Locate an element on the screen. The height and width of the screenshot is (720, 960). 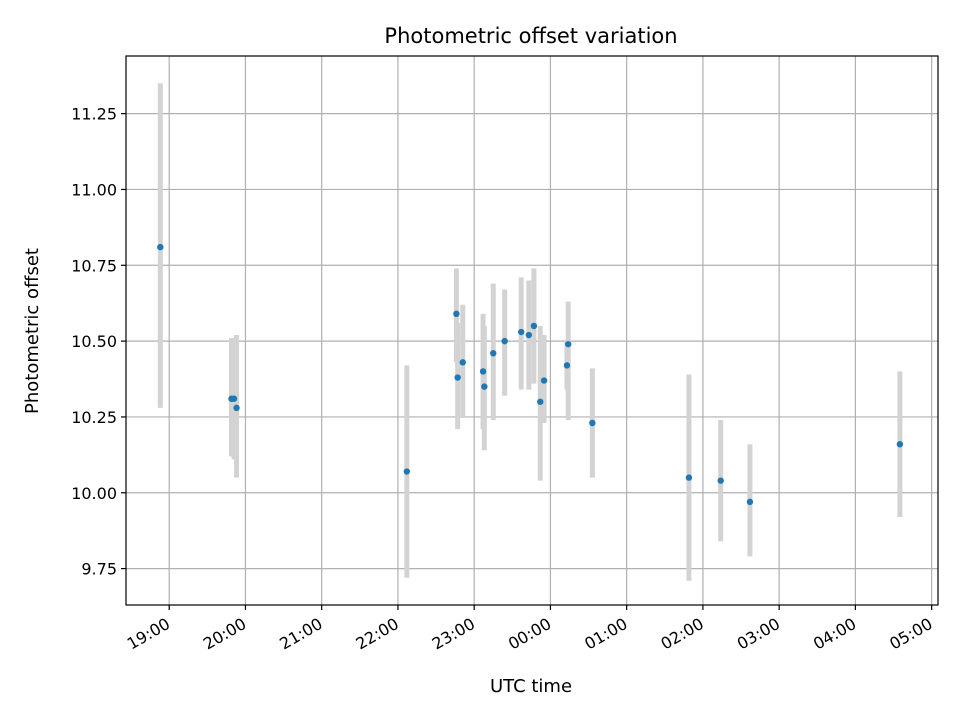
y-axis-ticks: 9.75 10.00 10.25 10.50 10.75 11.00 11.25 is located at coordinates (98, 342).